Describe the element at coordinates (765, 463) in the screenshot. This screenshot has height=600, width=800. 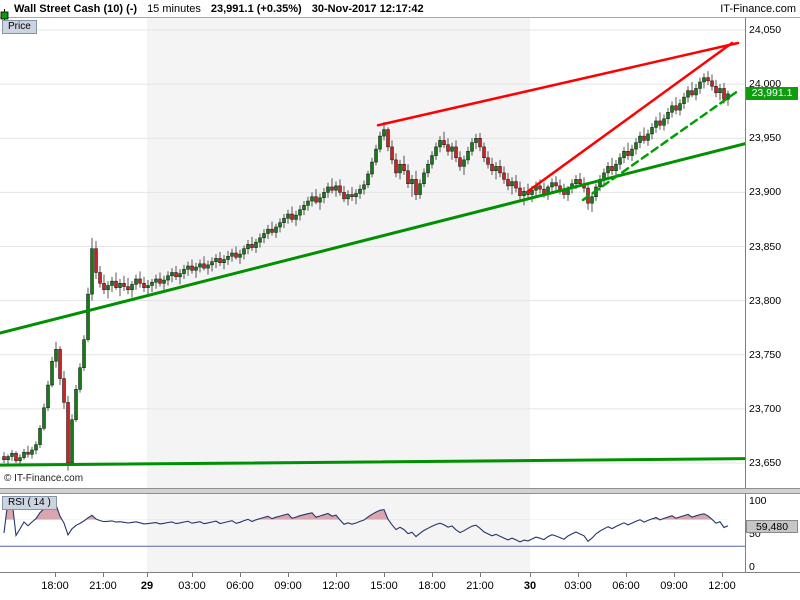
I see `price-axis-tick: 23,650` at that location.